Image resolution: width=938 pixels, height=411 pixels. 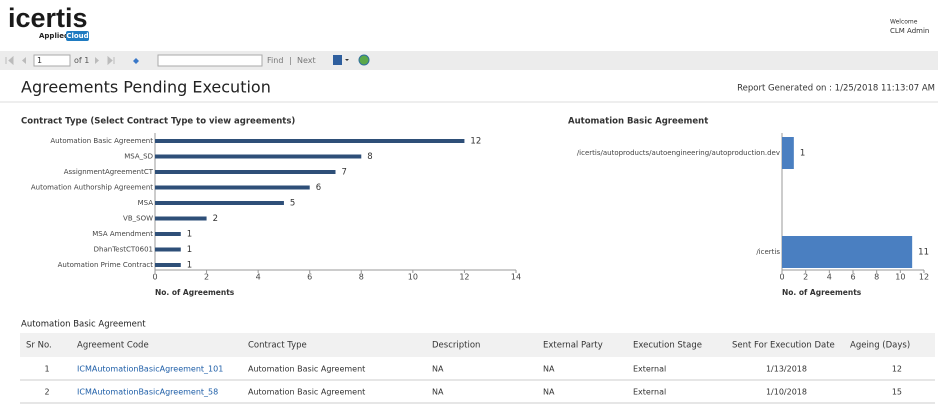 I want to click on refresh-icon, so click(x=364, y=60).